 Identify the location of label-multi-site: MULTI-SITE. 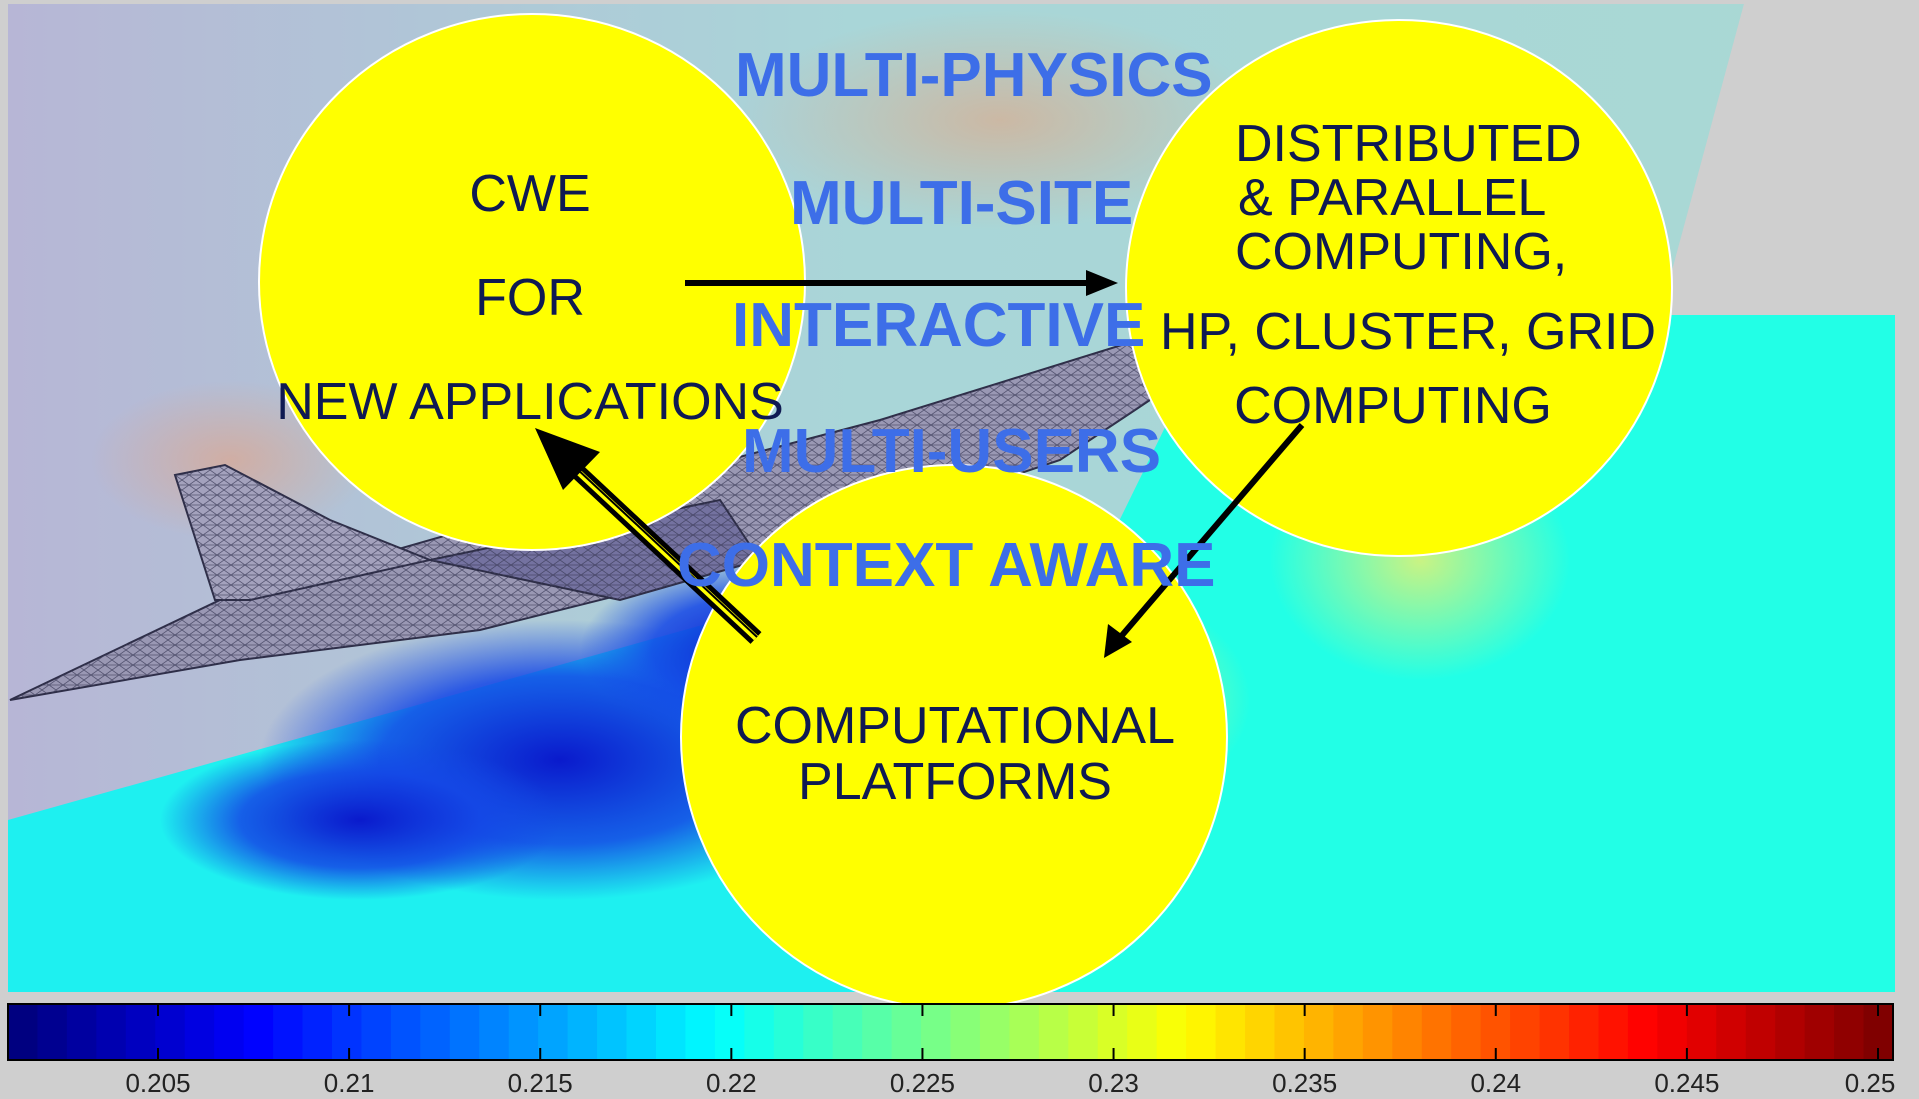
(962, 203).